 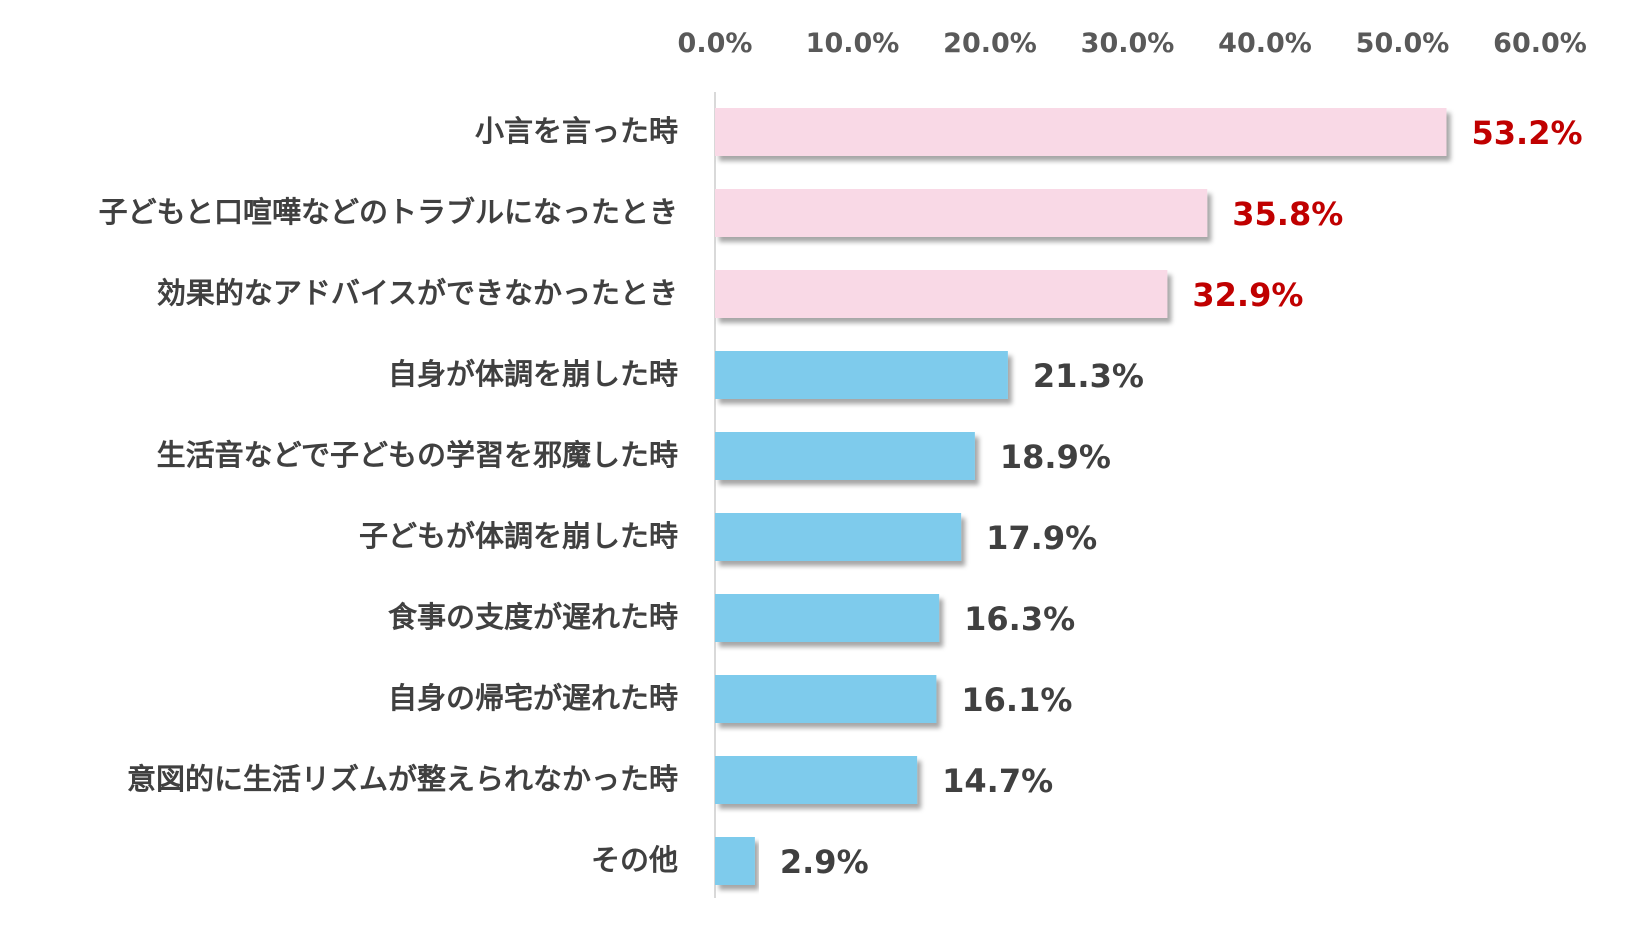 What do you see at coordinates (824, 862) in the screenshot?
I see `value-label: 2.9%` at bounding box center [824, 862].